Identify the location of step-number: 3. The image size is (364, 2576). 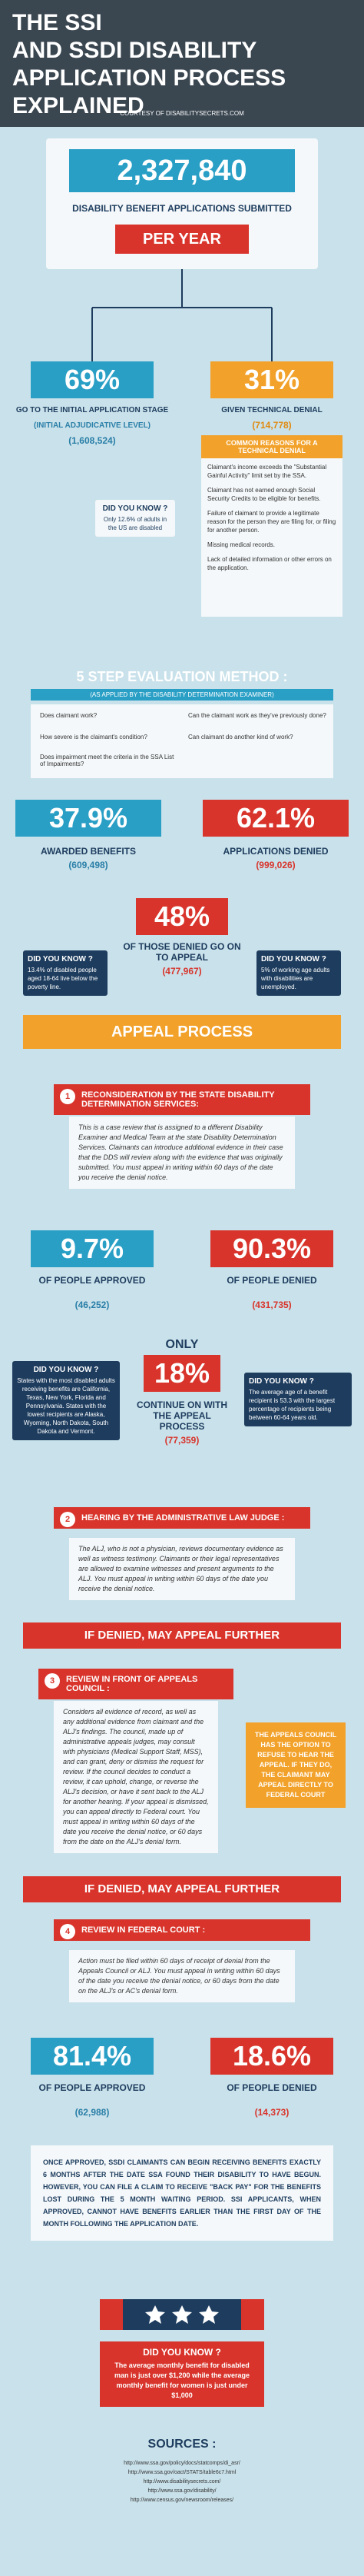
(52, 1681).